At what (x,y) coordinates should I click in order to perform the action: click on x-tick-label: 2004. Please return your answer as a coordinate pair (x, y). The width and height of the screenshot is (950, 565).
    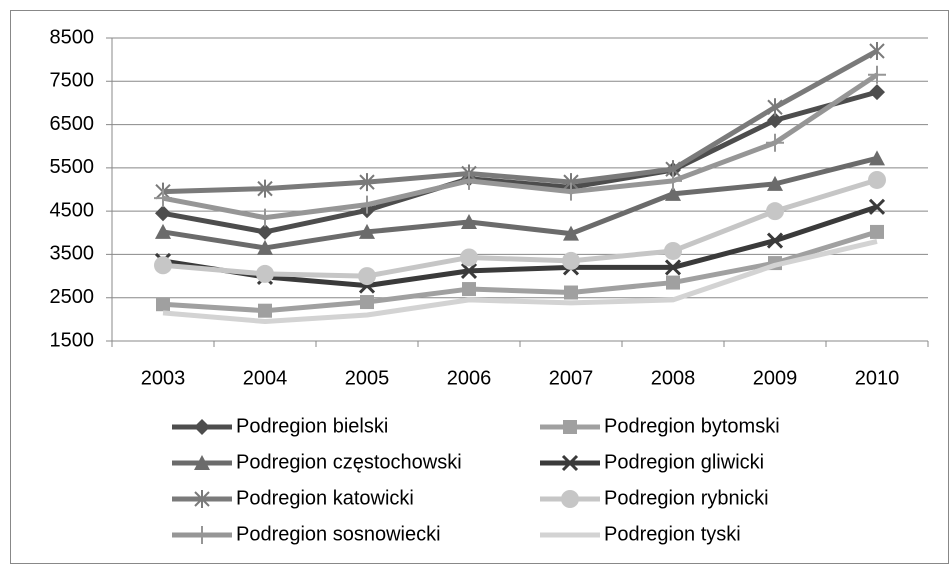
    Looking at the image, I should click on (265, 378).